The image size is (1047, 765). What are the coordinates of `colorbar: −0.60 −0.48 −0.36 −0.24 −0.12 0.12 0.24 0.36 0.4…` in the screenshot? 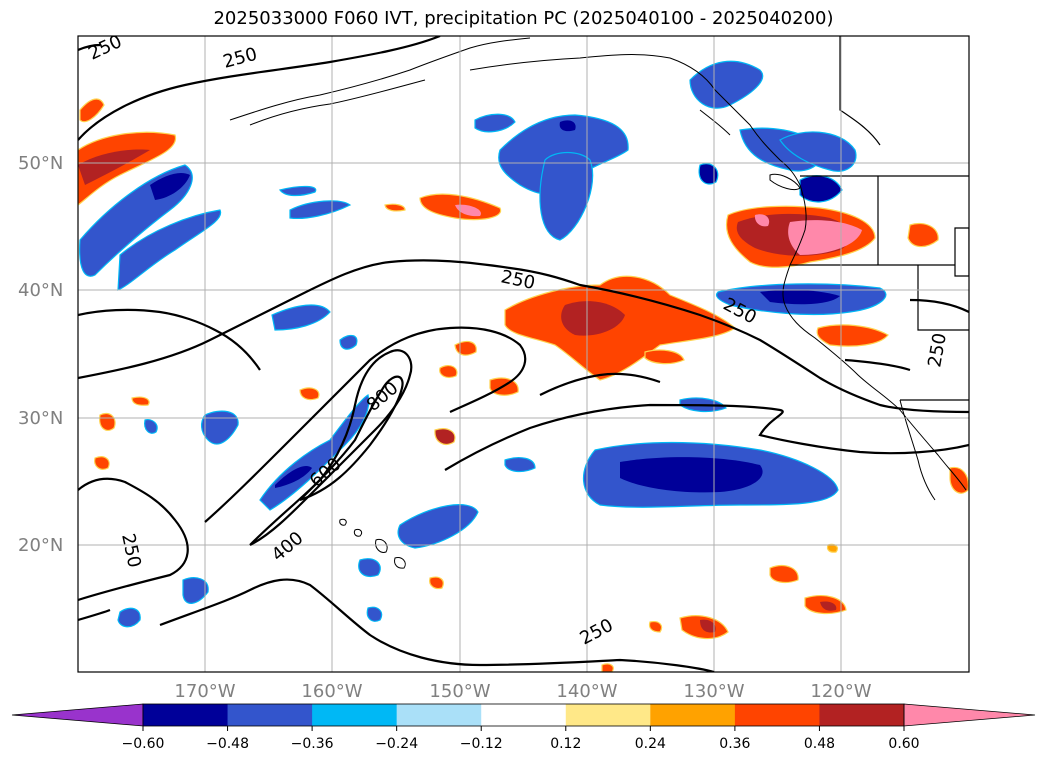 It's located at (523, 727).